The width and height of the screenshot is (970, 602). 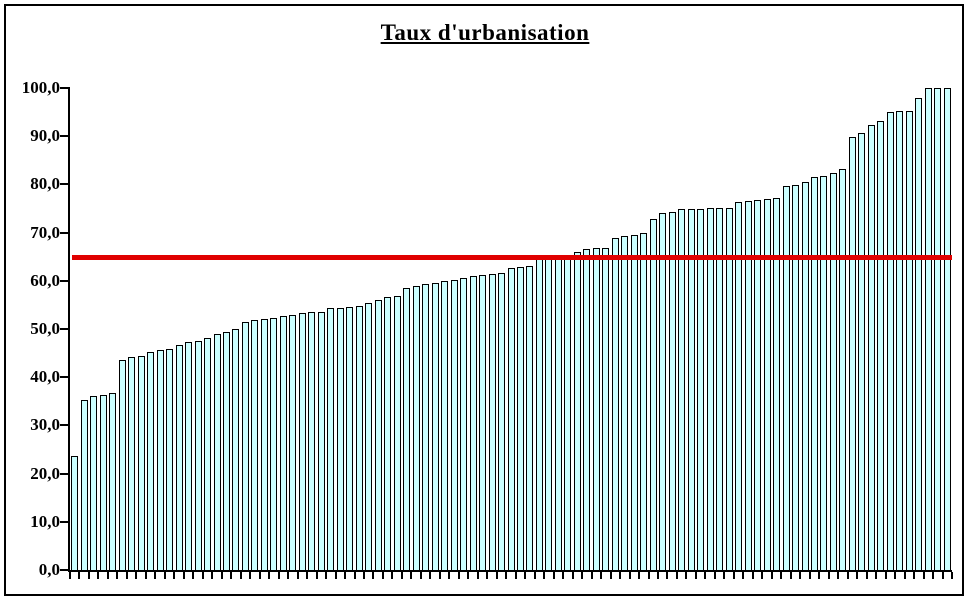 I want to click on y-axis-label: 0,0, so click(x=49, y=569).